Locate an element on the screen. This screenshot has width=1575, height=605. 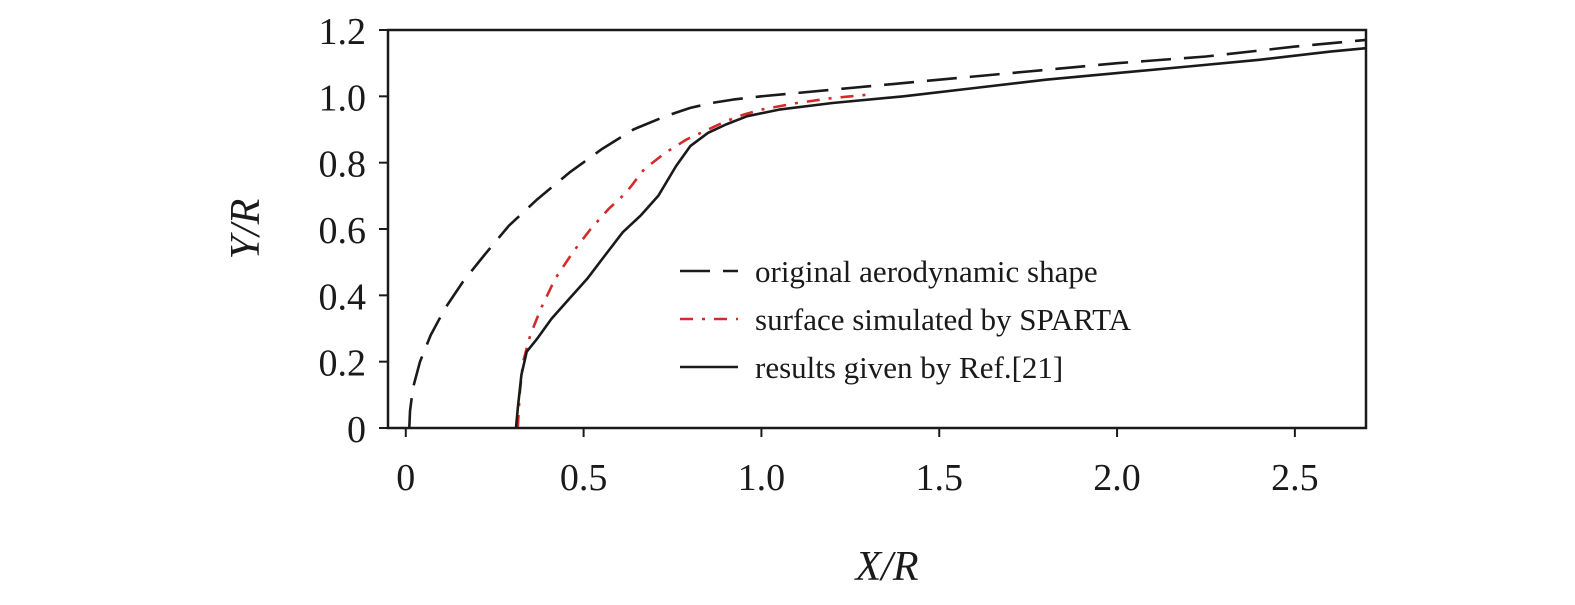
x-tick-label-3: 1.5 is located at coordinates (939, 478).